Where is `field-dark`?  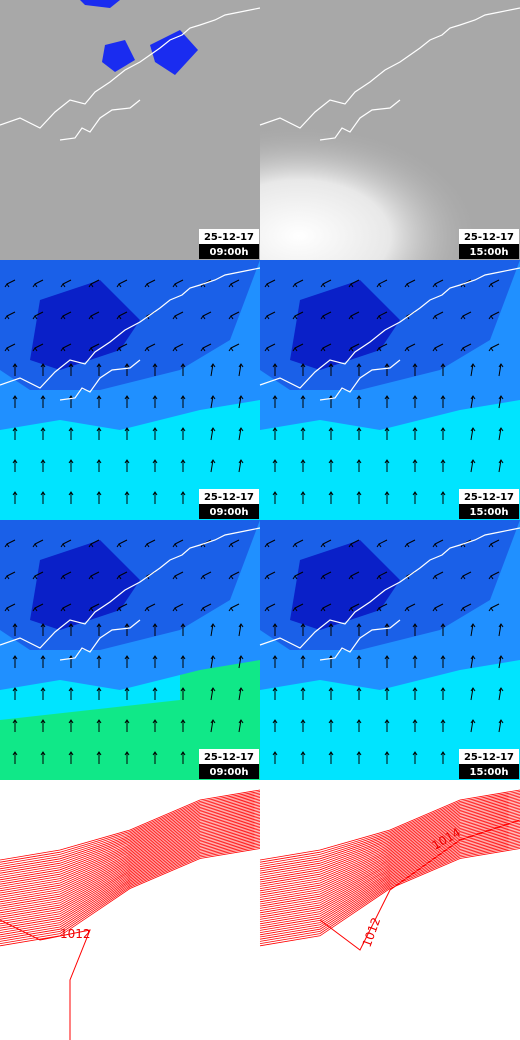
field-dark is located at coordinates (85, 325).